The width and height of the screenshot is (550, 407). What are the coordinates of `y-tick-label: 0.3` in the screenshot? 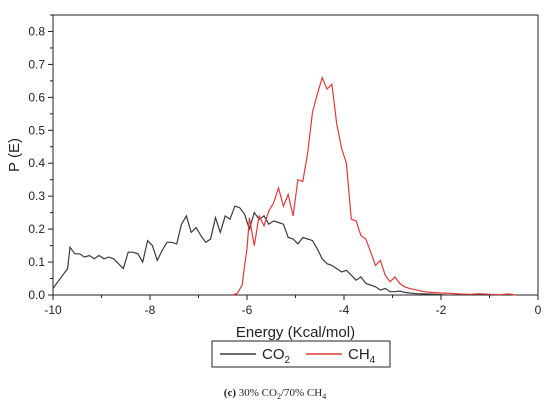 It's located at (36, 196).